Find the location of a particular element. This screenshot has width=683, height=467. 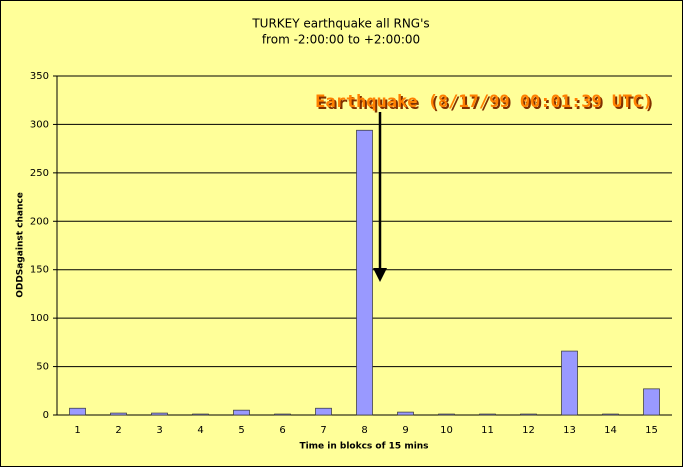

x-tick-label: 9 is located at coordinates (405, 430).